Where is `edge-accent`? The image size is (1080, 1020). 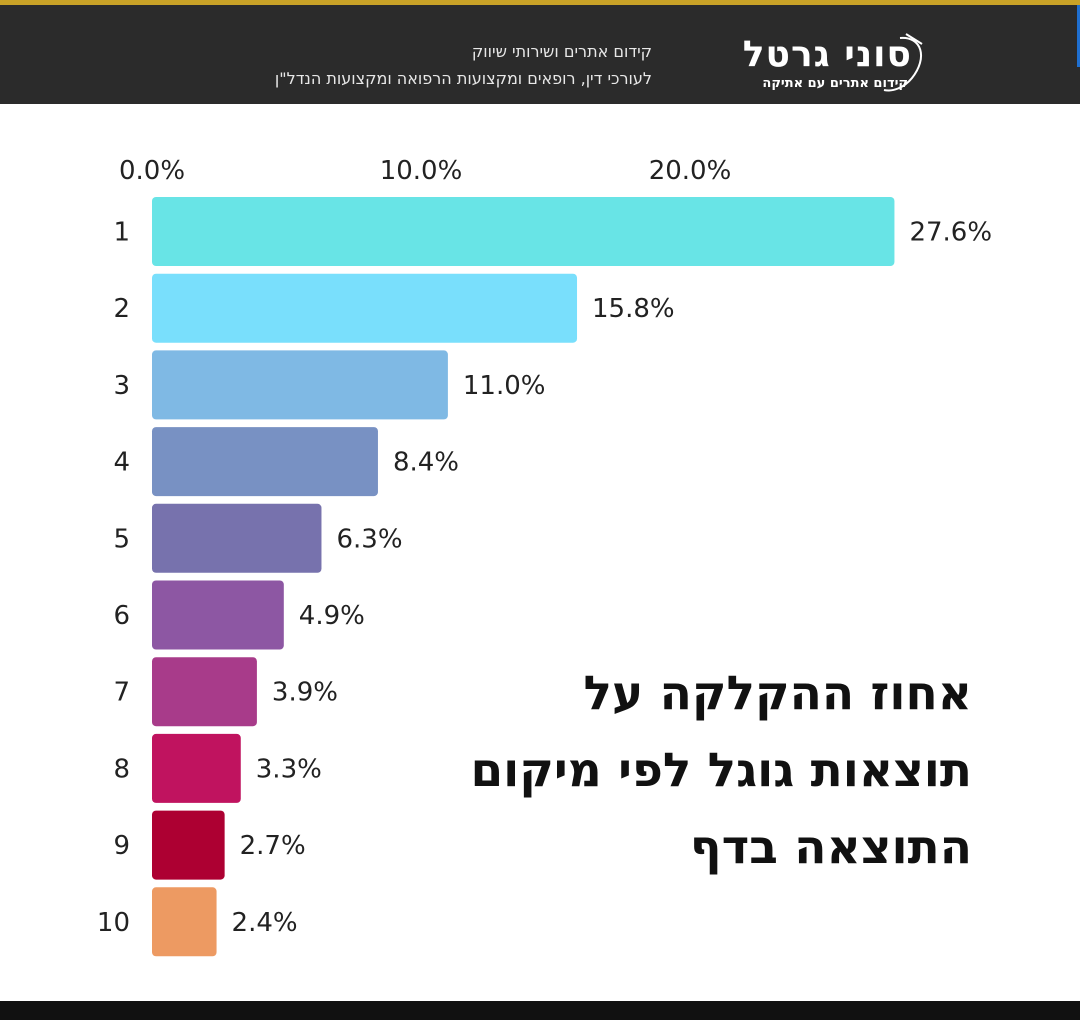
edge-accent is located at coordinates (1078, 36).